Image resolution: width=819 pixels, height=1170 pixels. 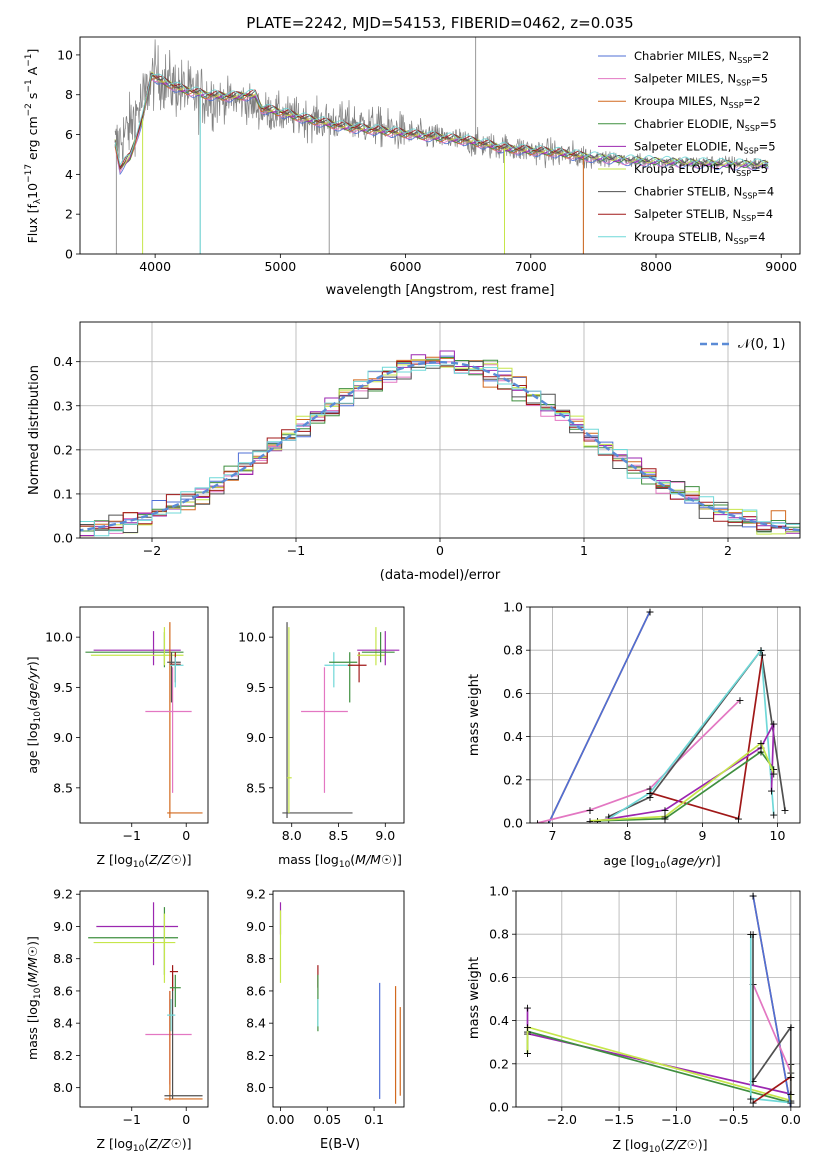 I want to click on plot-area, so click(x=441, y=145).